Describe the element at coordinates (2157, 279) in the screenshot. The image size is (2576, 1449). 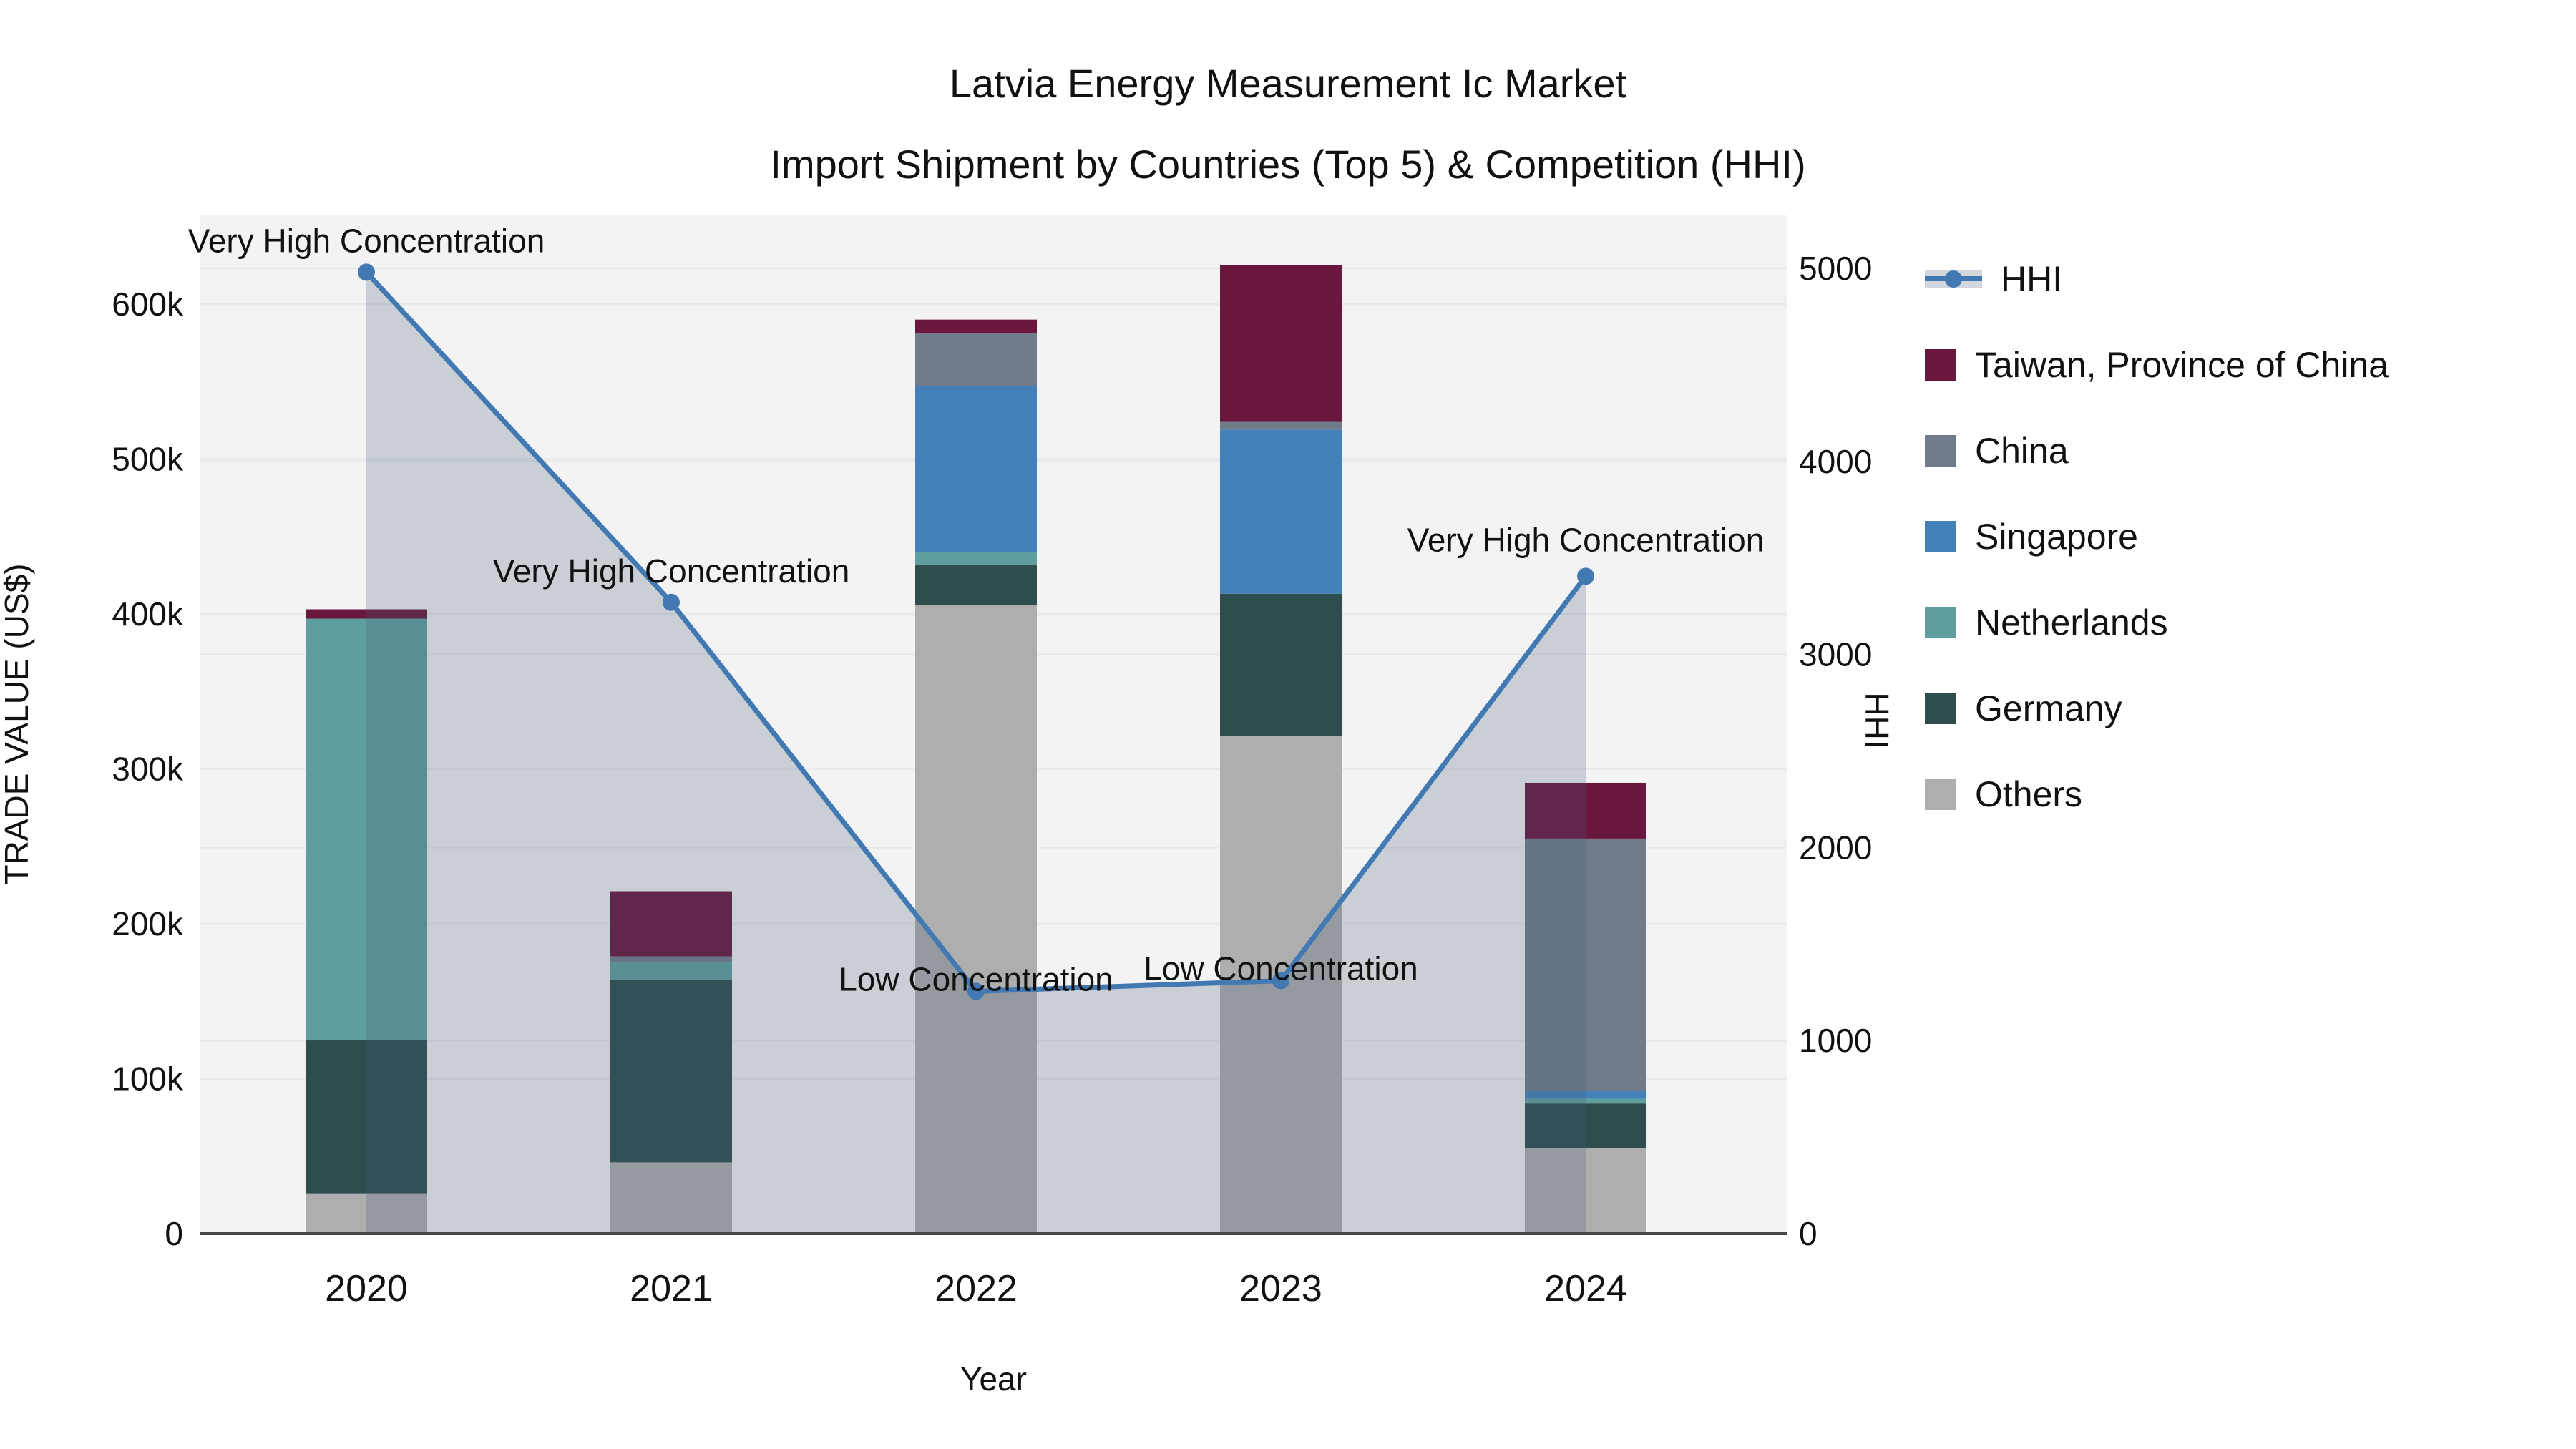
I see `legend-item-hhi: HHI` at that location.